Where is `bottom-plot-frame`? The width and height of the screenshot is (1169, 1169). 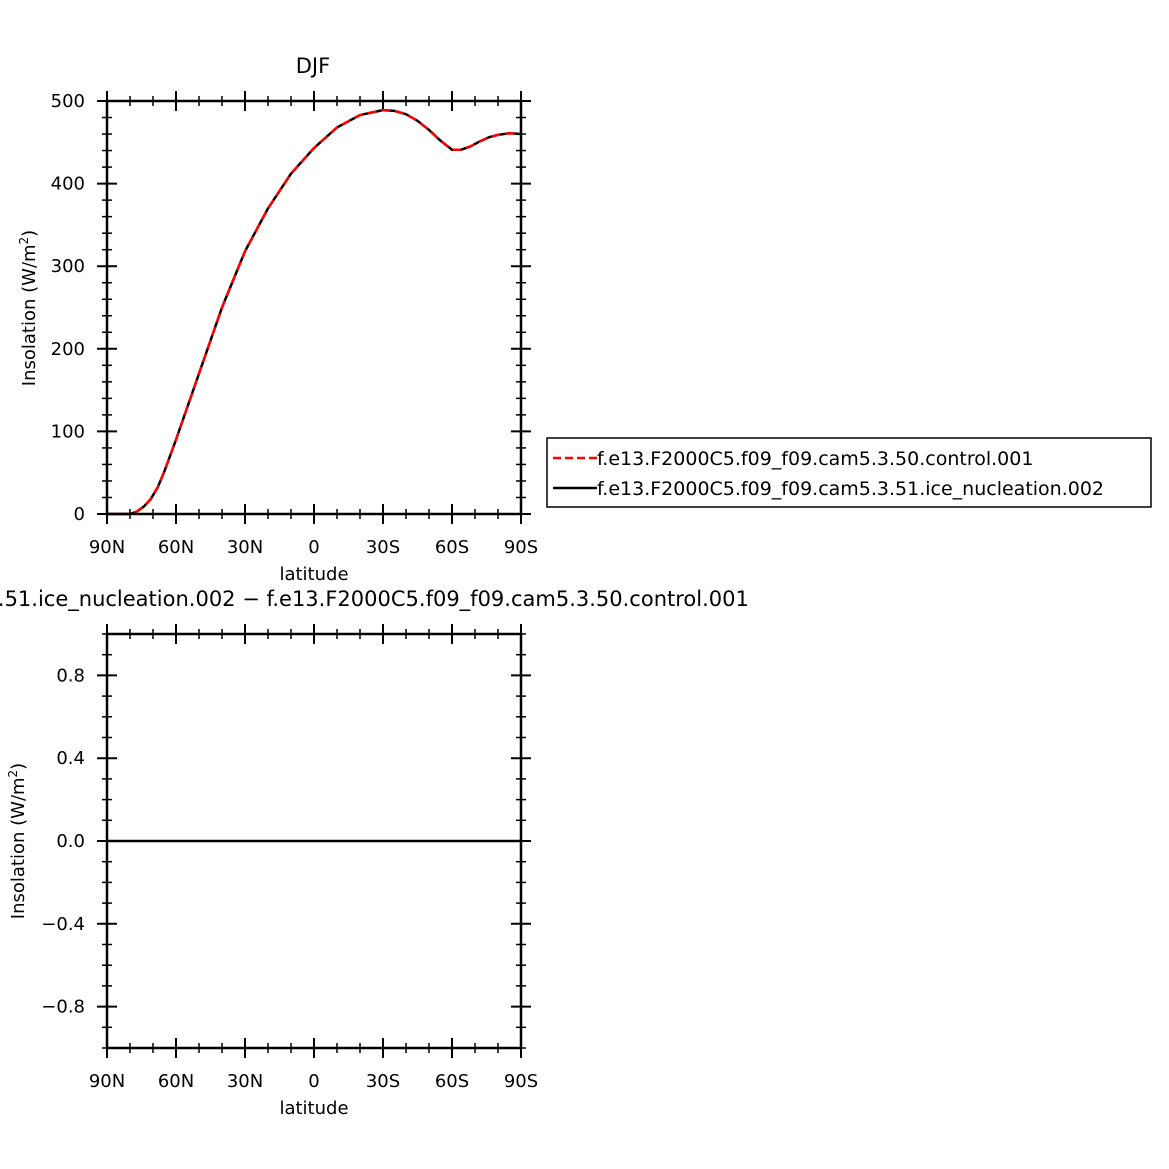
bottom-plot-frame is located at coordinates (314, 841).